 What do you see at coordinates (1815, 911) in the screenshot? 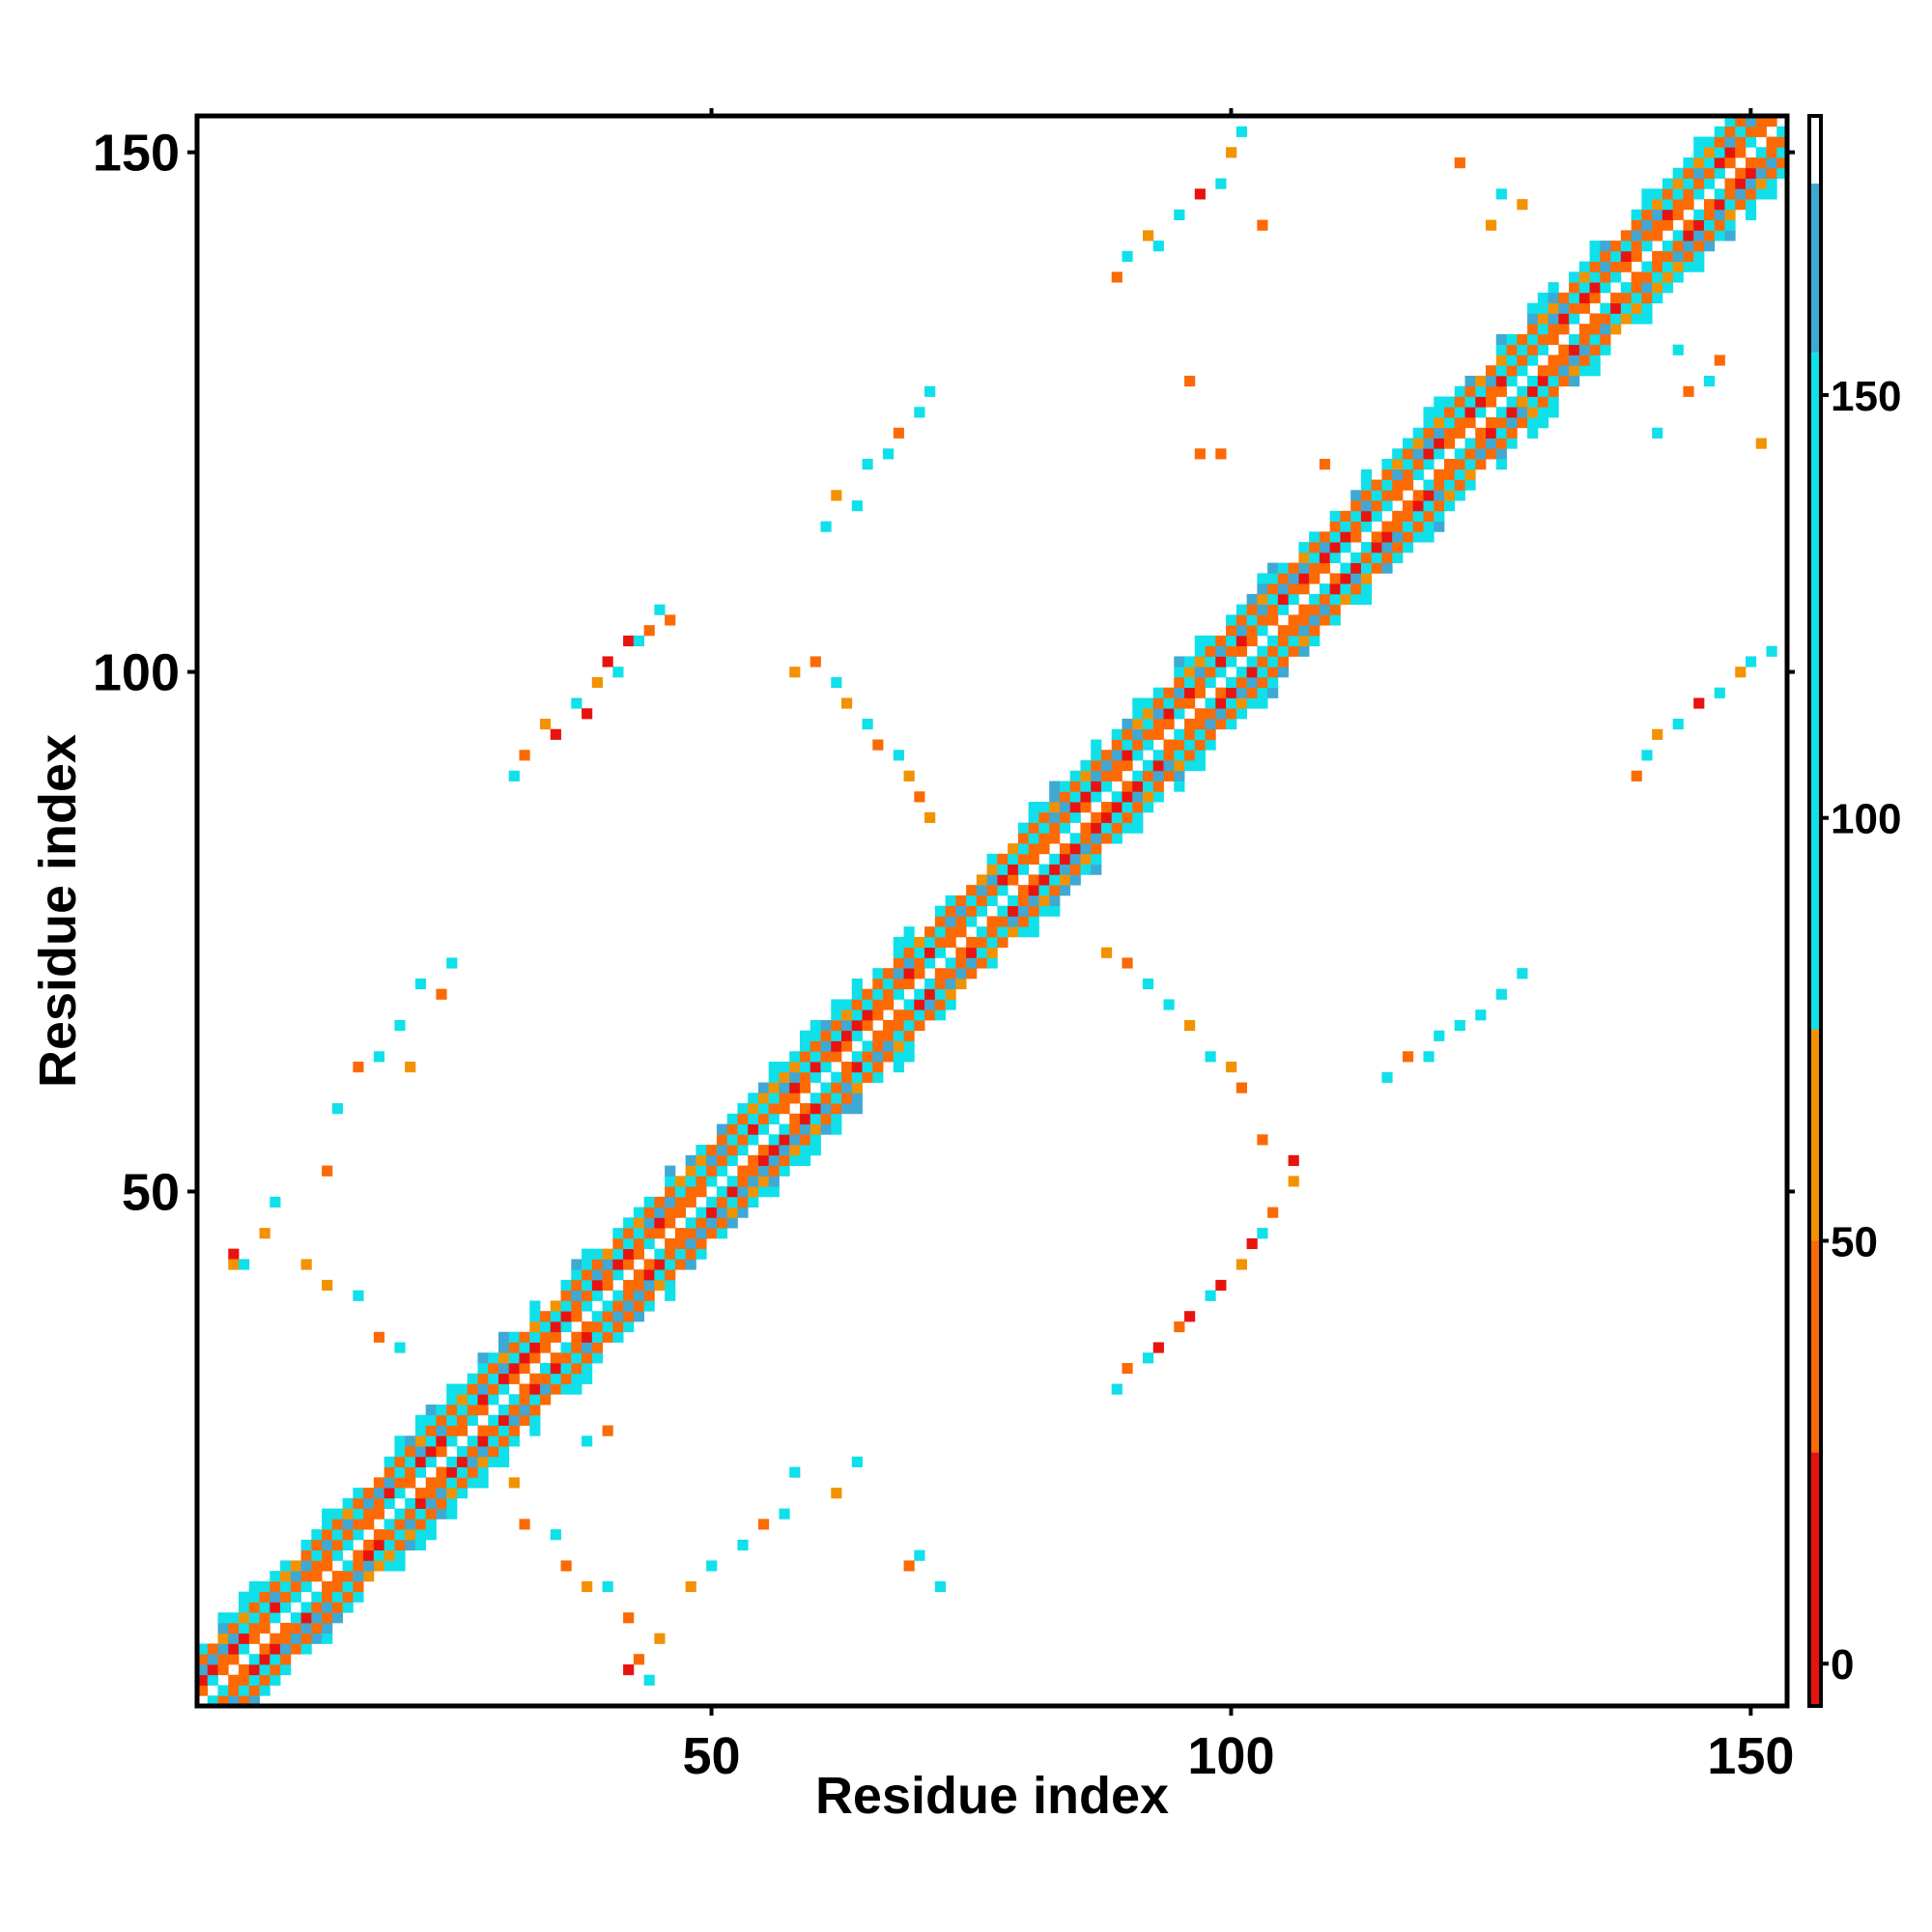
I see `colorbar-frame` at bounding box center [1815, 911].